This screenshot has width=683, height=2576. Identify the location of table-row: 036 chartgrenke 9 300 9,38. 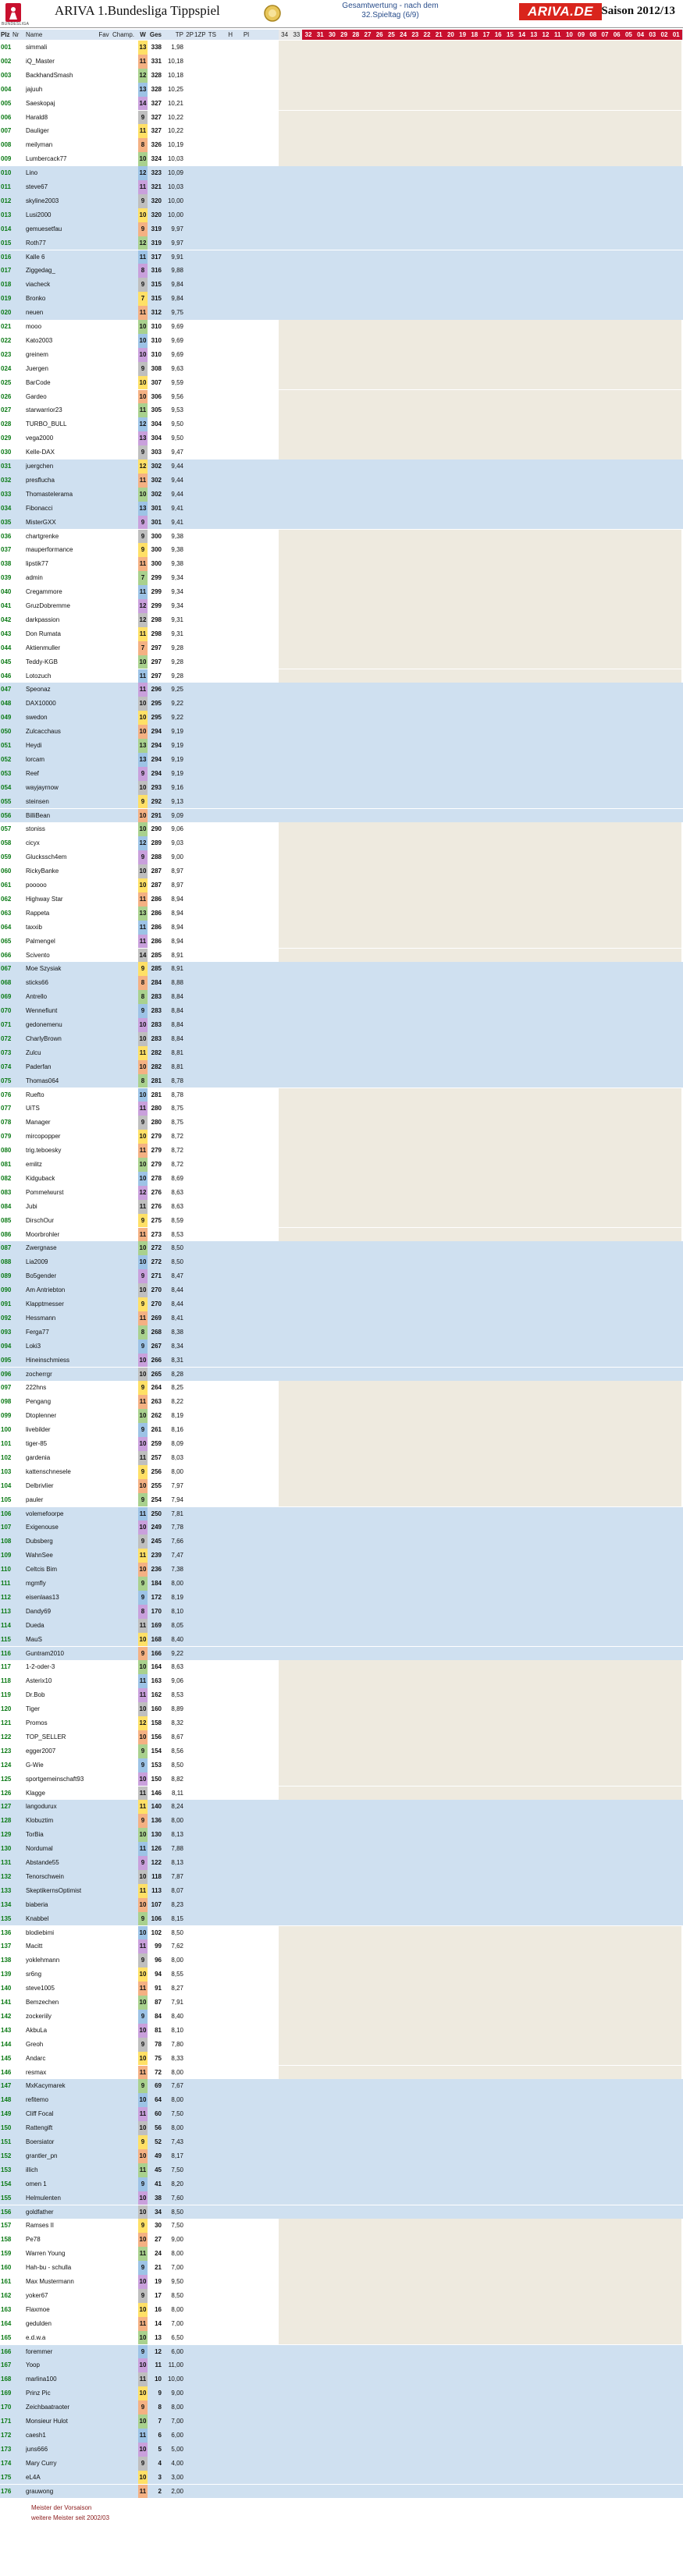
(341, 536).